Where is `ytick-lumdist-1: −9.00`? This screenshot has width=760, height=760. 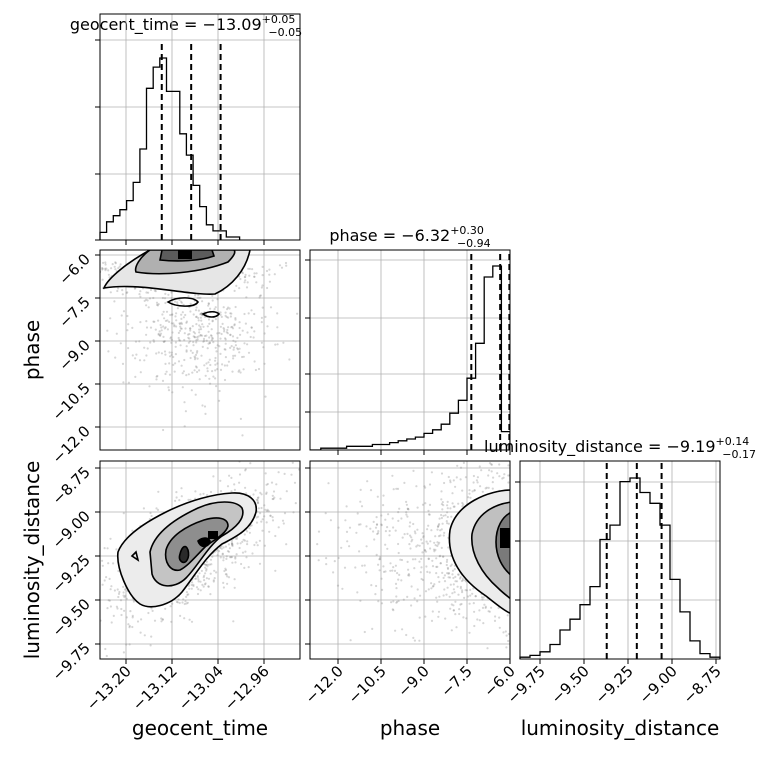 ytick-lumdist-1: −9.00 is located at coordinates (71, 529).